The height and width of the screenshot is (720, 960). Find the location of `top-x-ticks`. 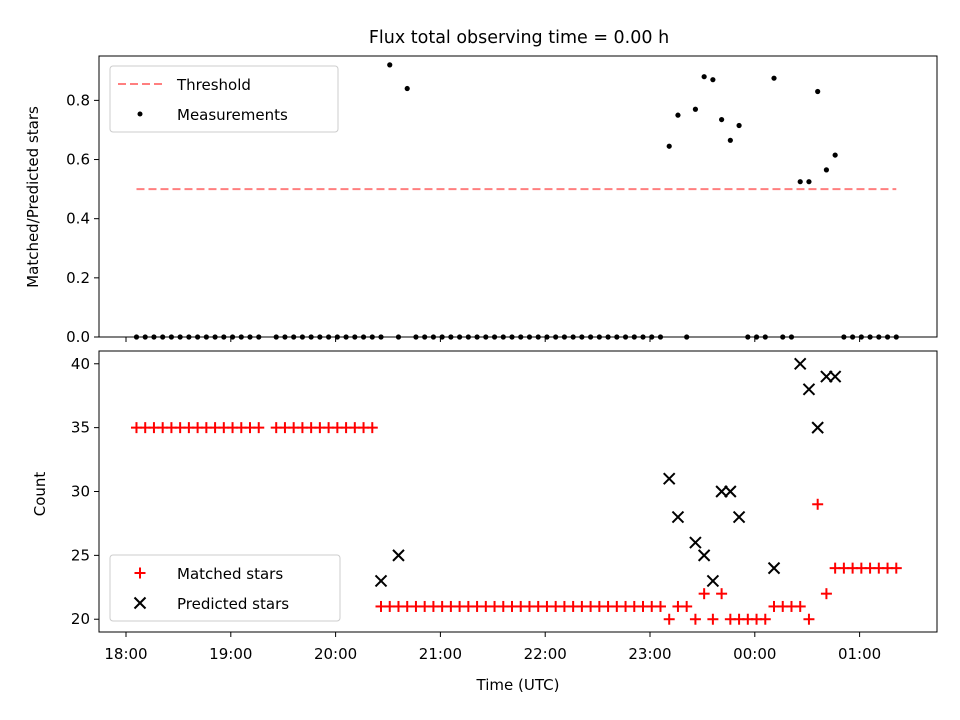

top-x-ticks is located at coordinates (493, 339).